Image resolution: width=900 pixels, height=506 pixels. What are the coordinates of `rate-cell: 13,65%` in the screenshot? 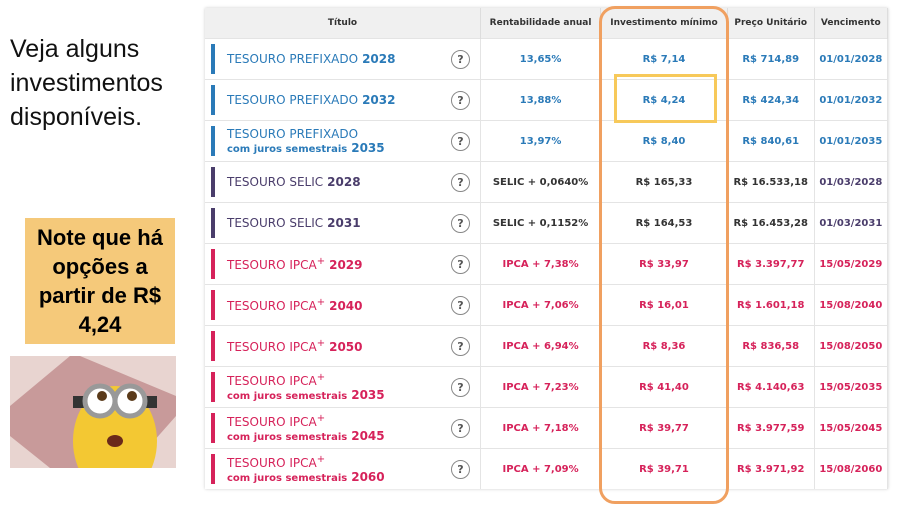 It's located at (541, 59).